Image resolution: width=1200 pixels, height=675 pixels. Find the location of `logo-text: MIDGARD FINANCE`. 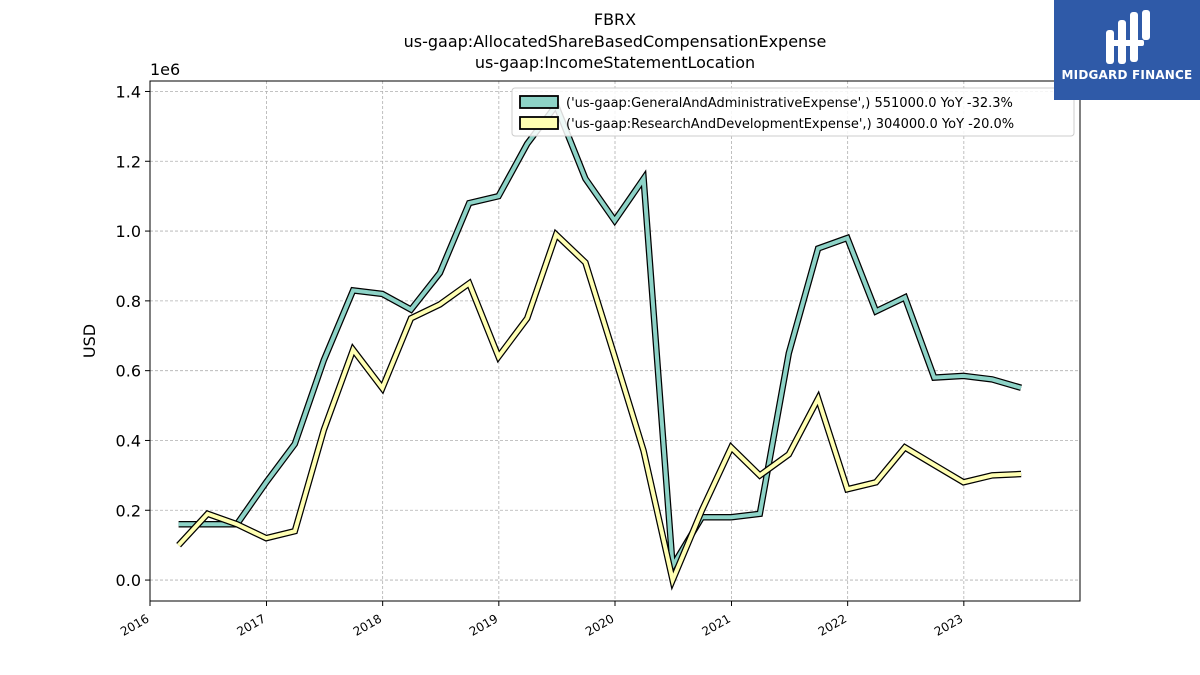

logo-text: MIDGARD FINANCE is located at coordinates (1127, 75).